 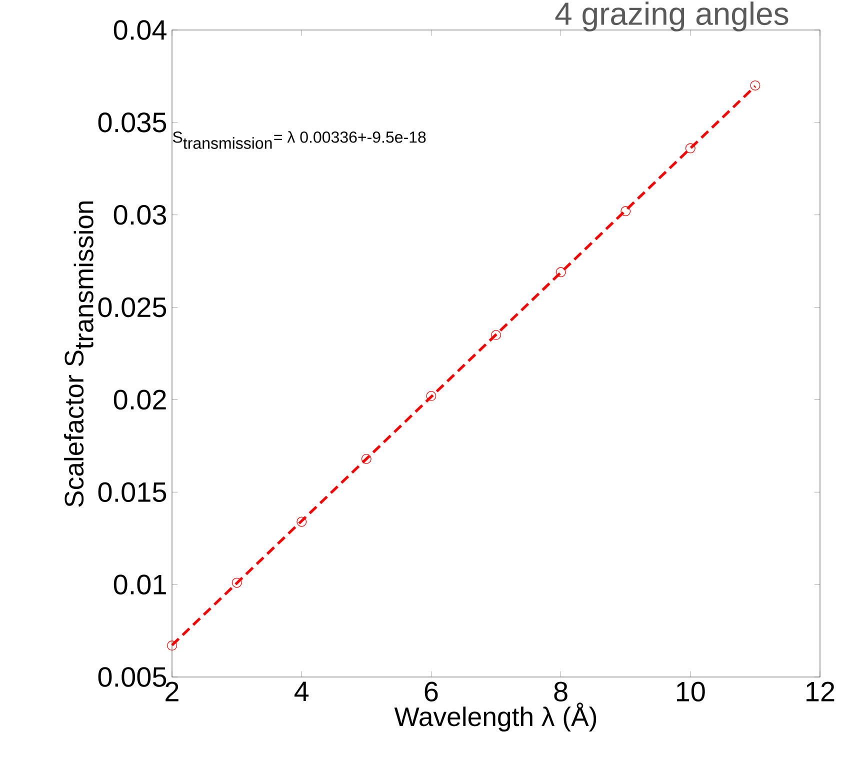 I want to click on x-axis-title: Wavelength λ (Å), so click(x=495, y=717).